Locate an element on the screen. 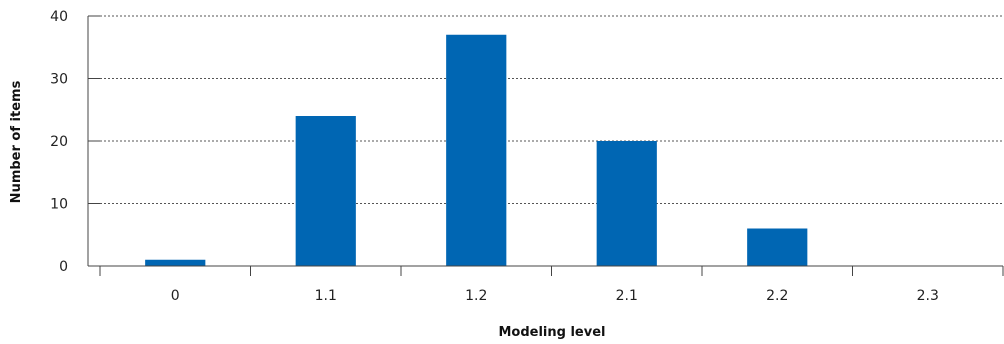  x-tick-label: 1.2 is located at coordinates (476, 296).